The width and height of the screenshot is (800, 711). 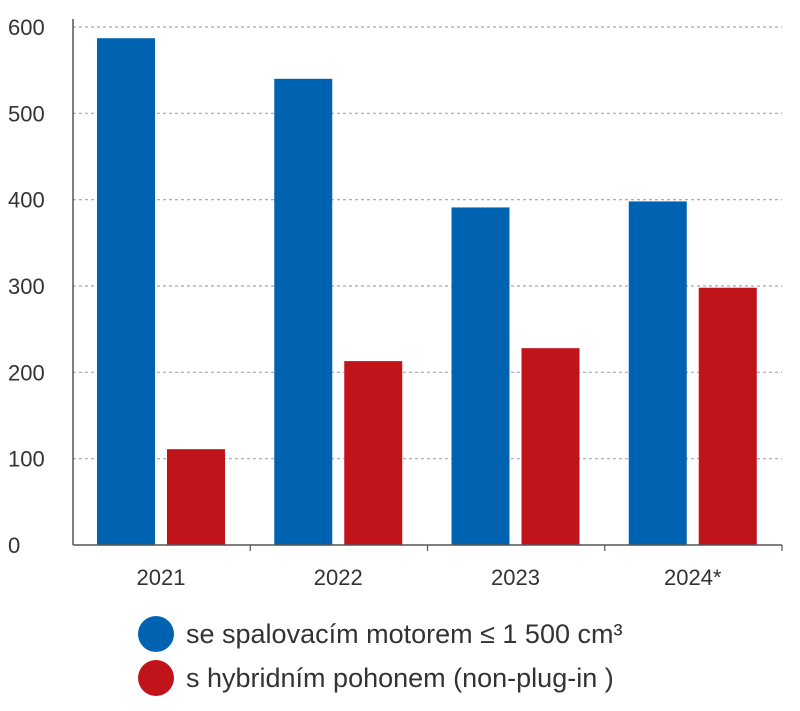 I want to click on y-tick-labels: 0 100 200 300 400 500 600, so click(x=26, y=286).